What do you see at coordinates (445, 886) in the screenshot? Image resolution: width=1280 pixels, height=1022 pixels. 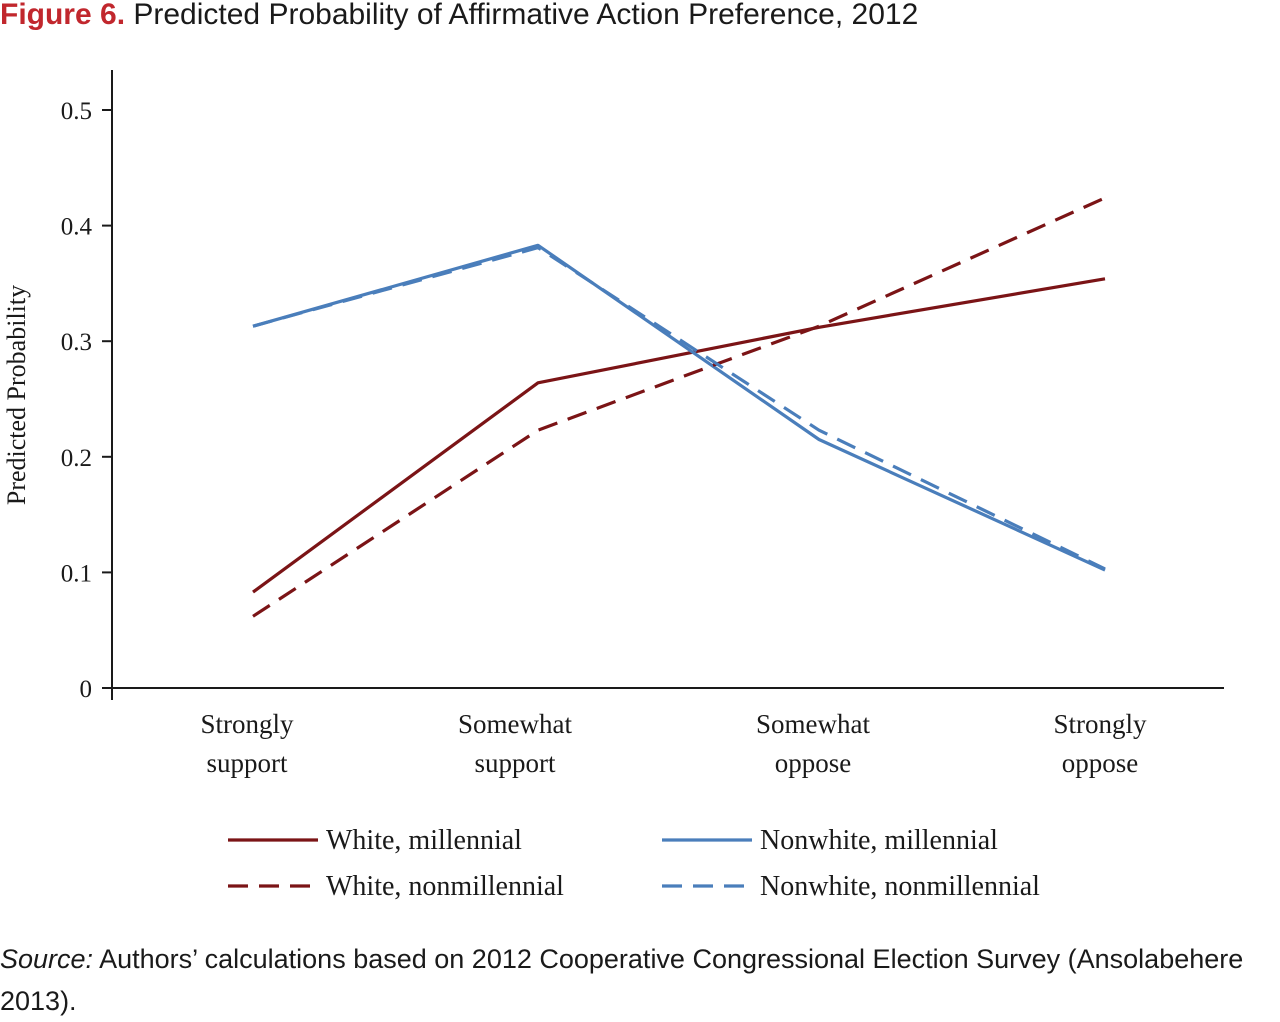 I see `legend-label: White, nonmillennial` at bounding box center [445, 886].